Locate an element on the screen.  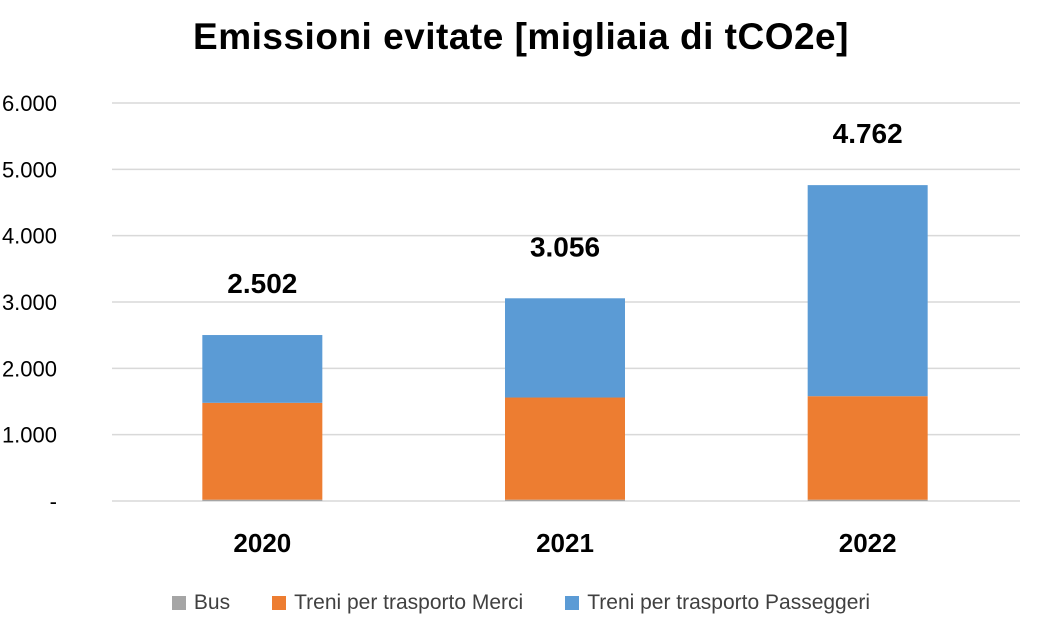
x-axis-category-labels: 2020 2021 2022 is located at coordinates (564, 543).